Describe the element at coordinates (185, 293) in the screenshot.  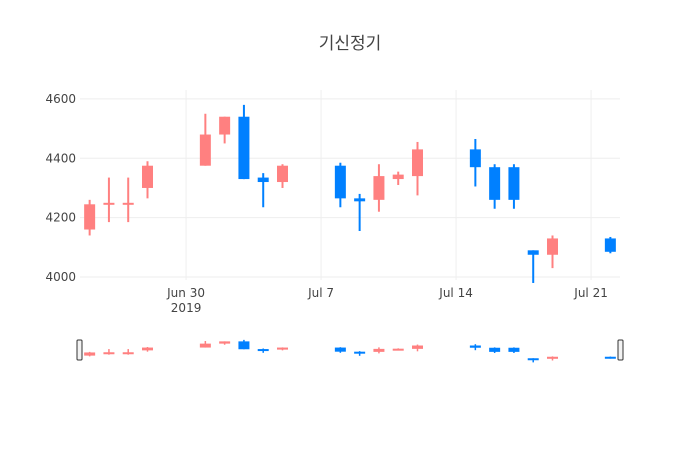
I see `x-tick-label: Jun 30` at that location.